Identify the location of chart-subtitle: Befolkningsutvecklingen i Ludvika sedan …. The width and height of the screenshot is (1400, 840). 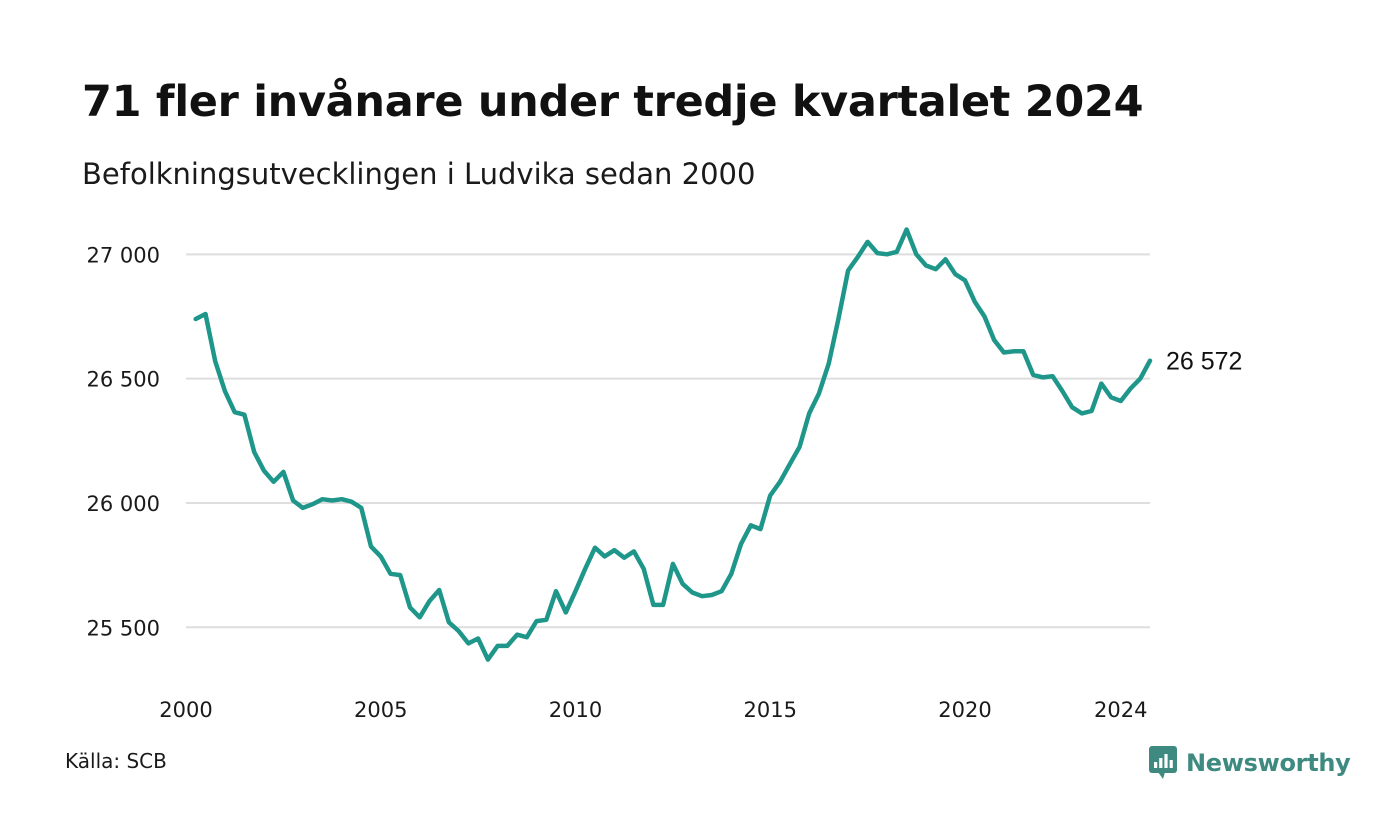
(419, 174).